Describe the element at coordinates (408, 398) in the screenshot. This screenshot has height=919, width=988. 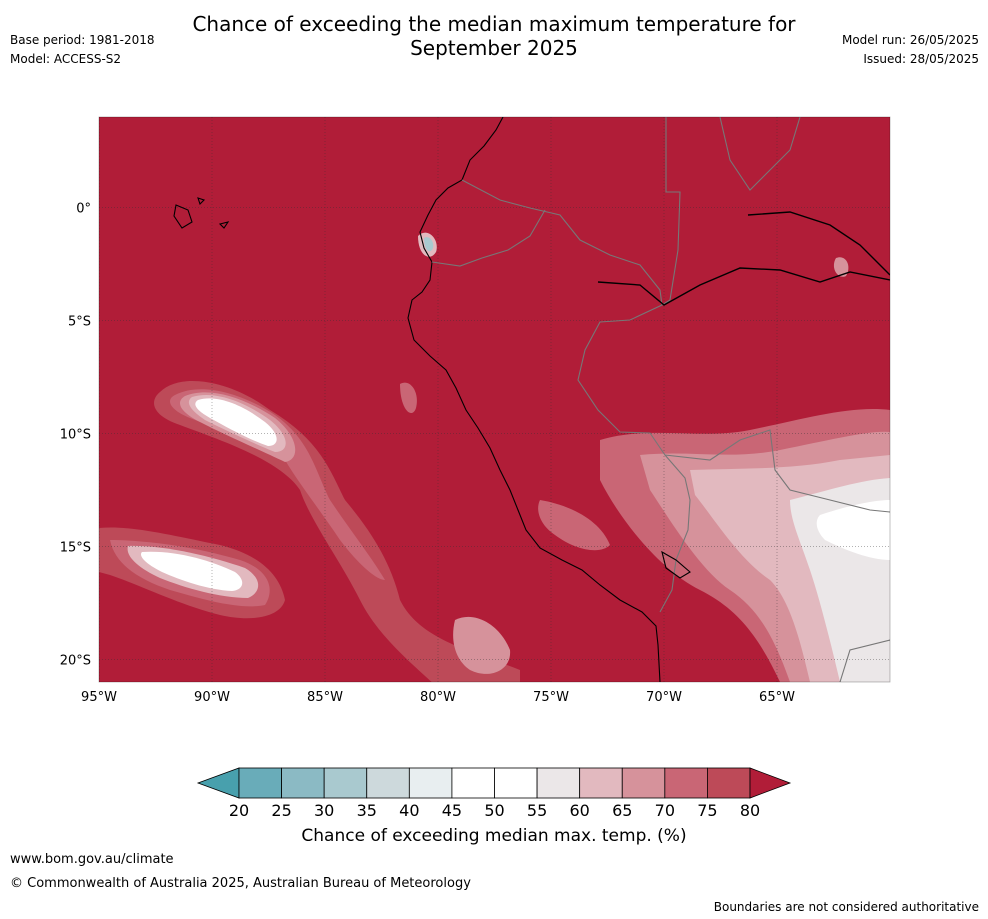
I see `anomaly-patch-peru` at that location.